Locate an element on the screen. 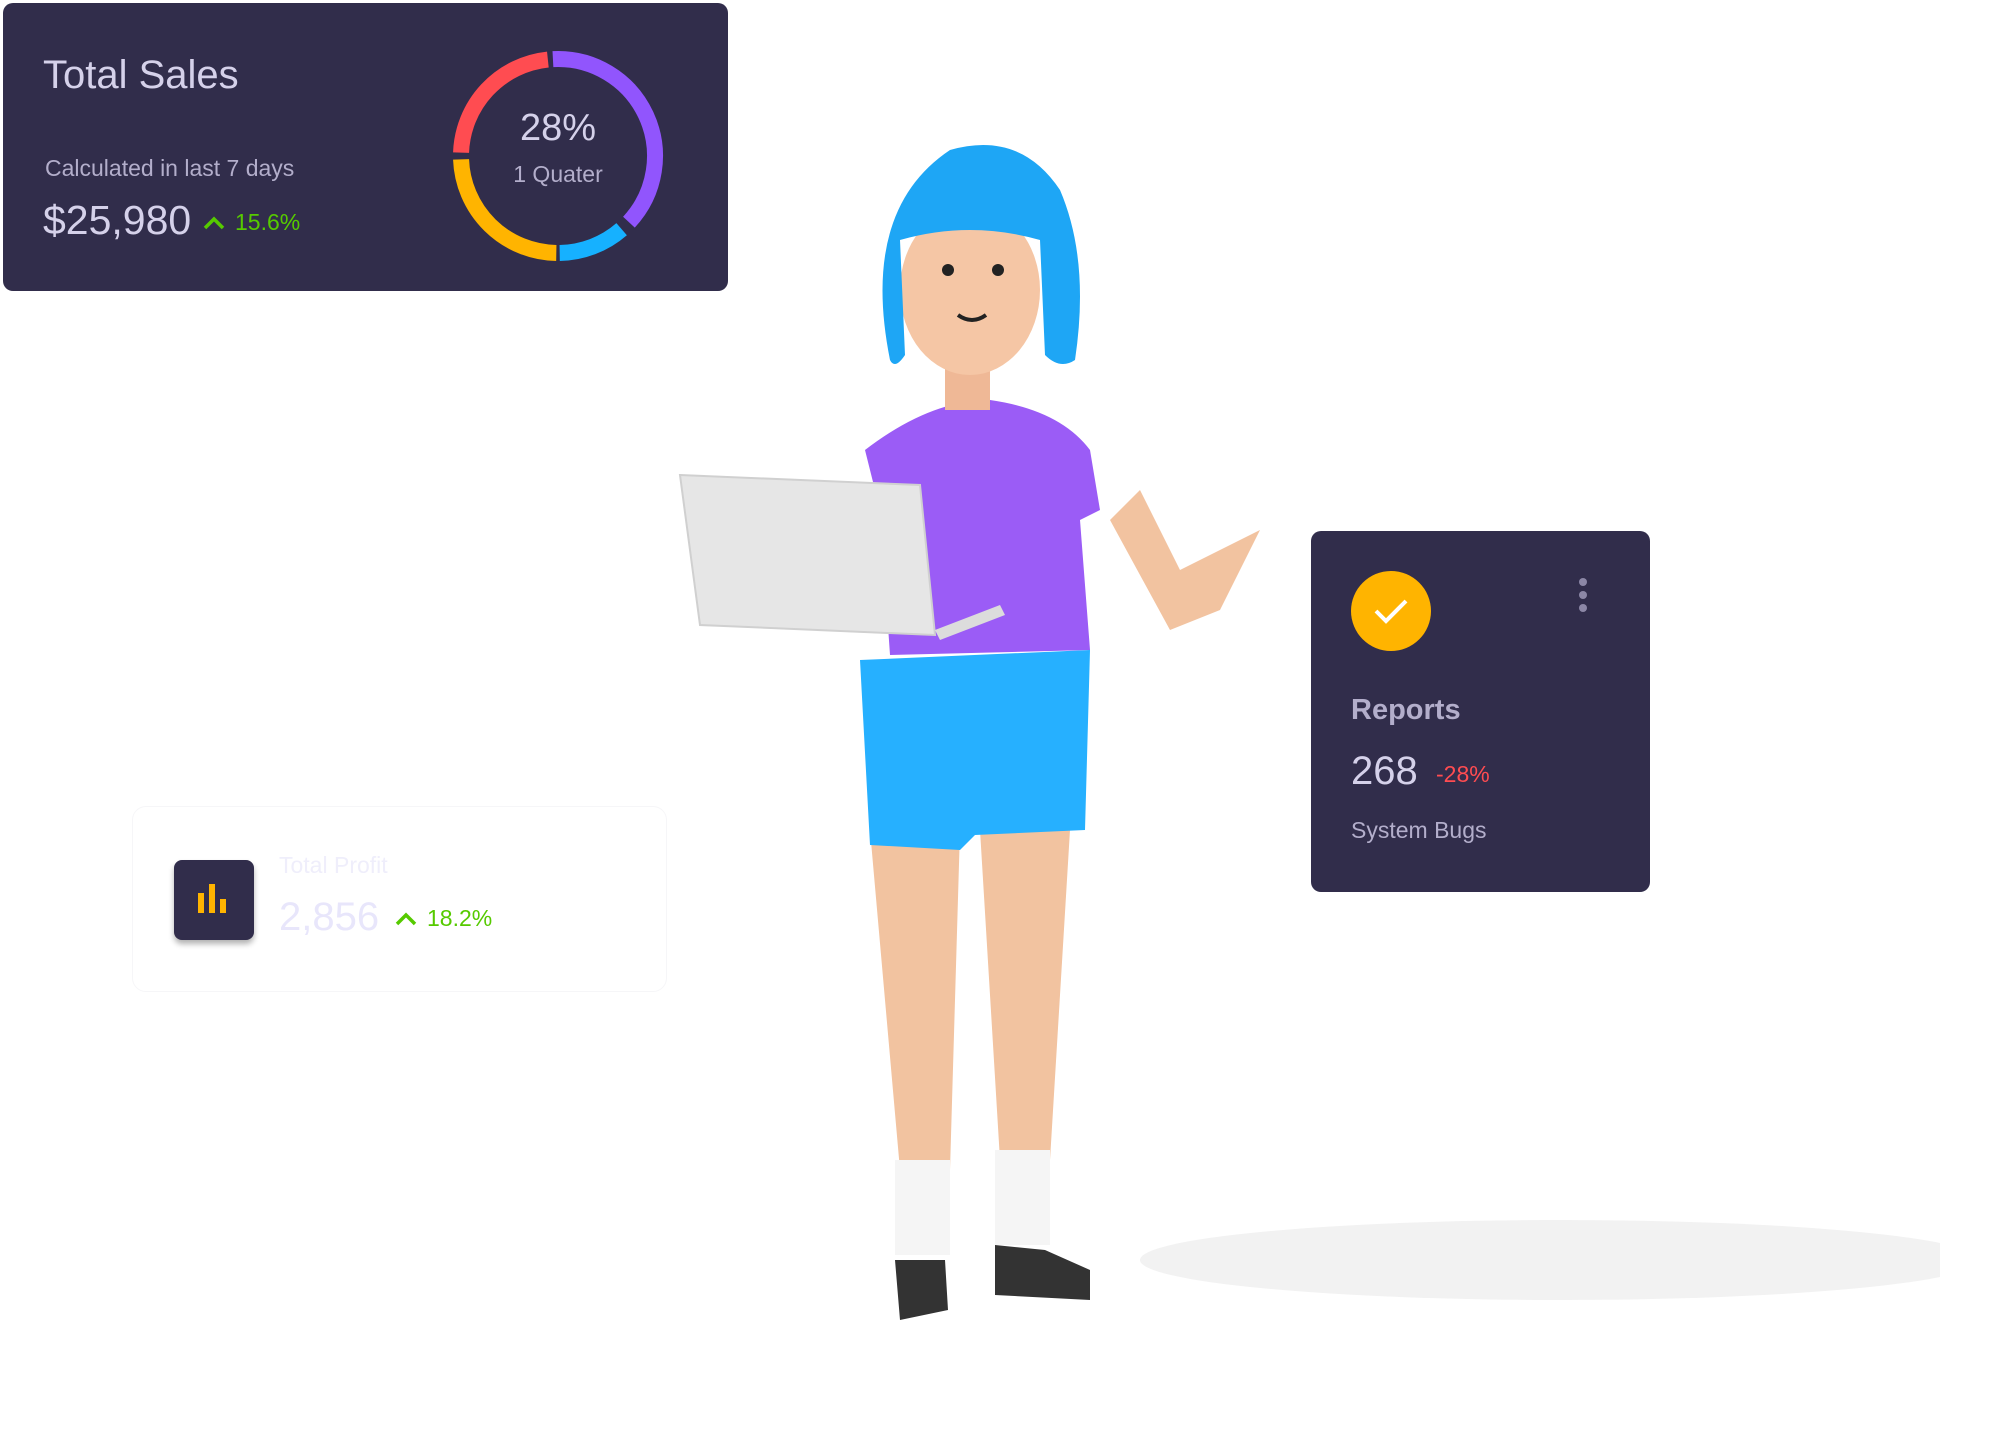 The width and height of the screenshot is (1998, 1449). total-sales-amount: $25,980 is located at coordinates (117, 220).